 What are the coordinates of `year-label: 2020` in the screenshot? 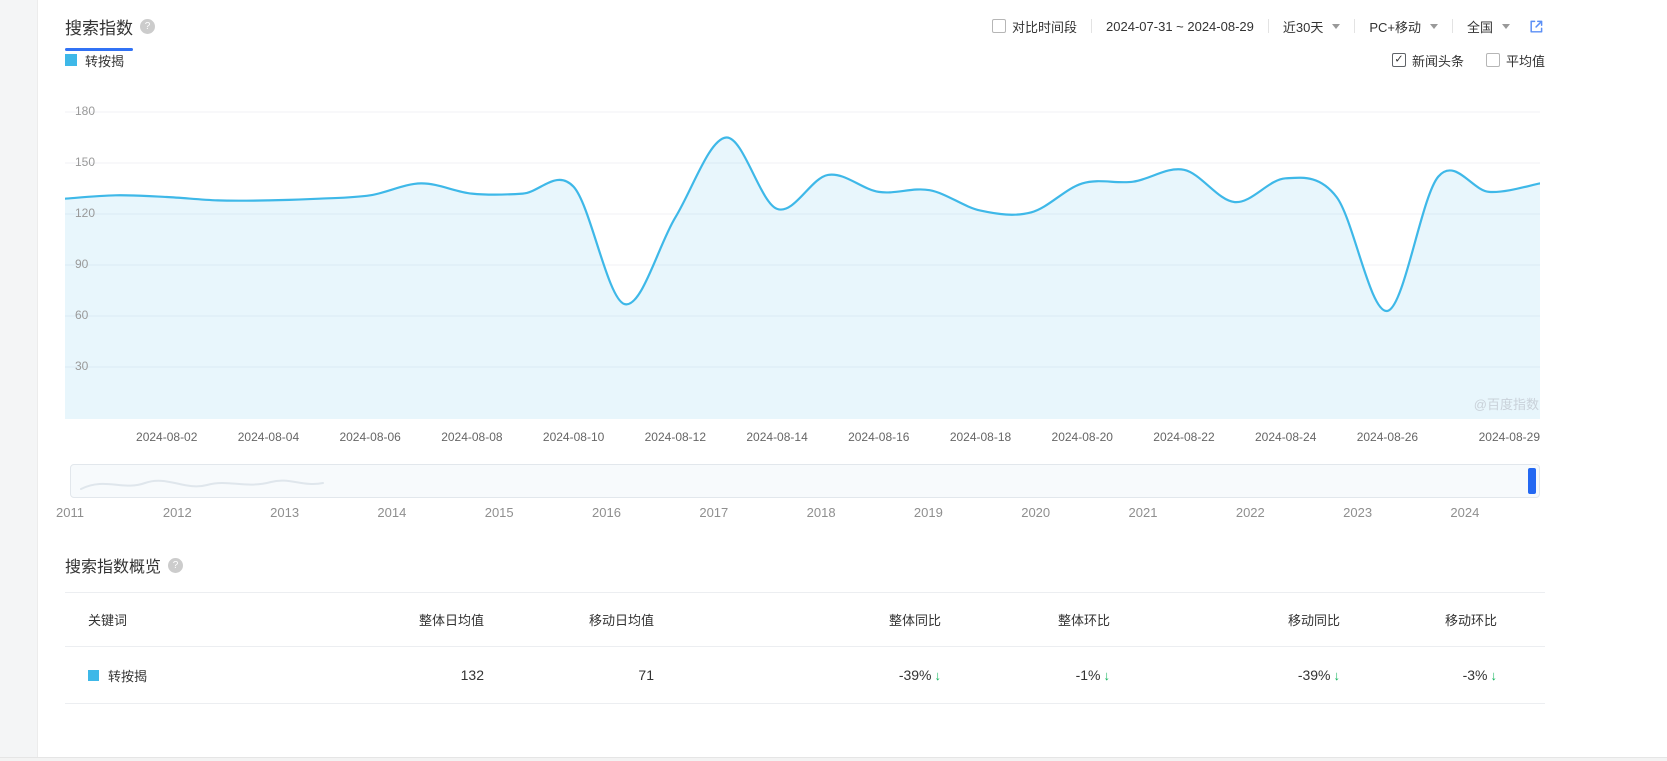 It's located at (1036, 512).